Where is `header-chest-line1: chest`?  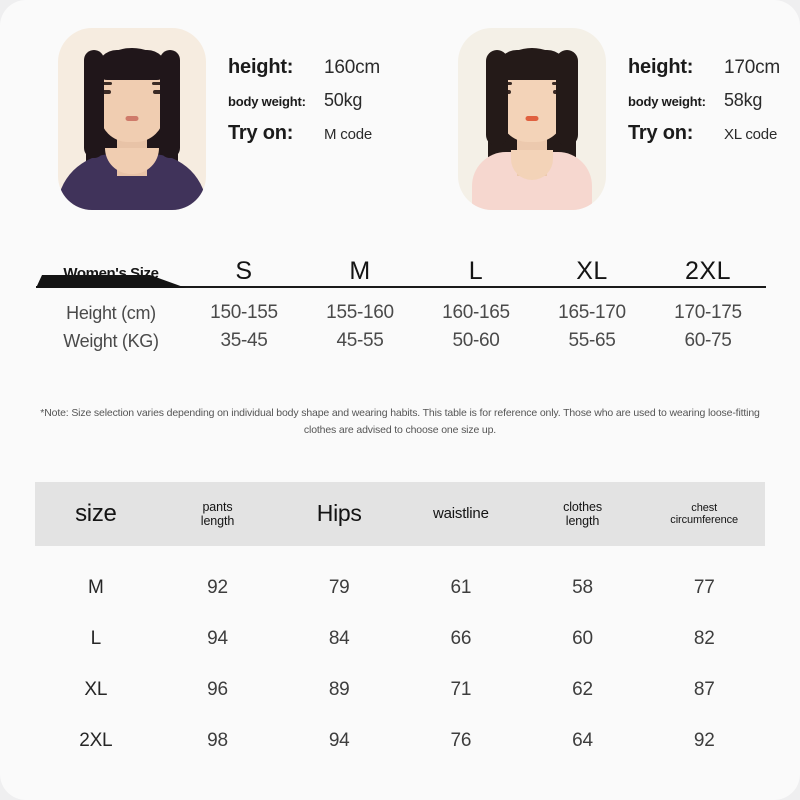
header-chest-line1: chest is located at coordinates (704, 507).